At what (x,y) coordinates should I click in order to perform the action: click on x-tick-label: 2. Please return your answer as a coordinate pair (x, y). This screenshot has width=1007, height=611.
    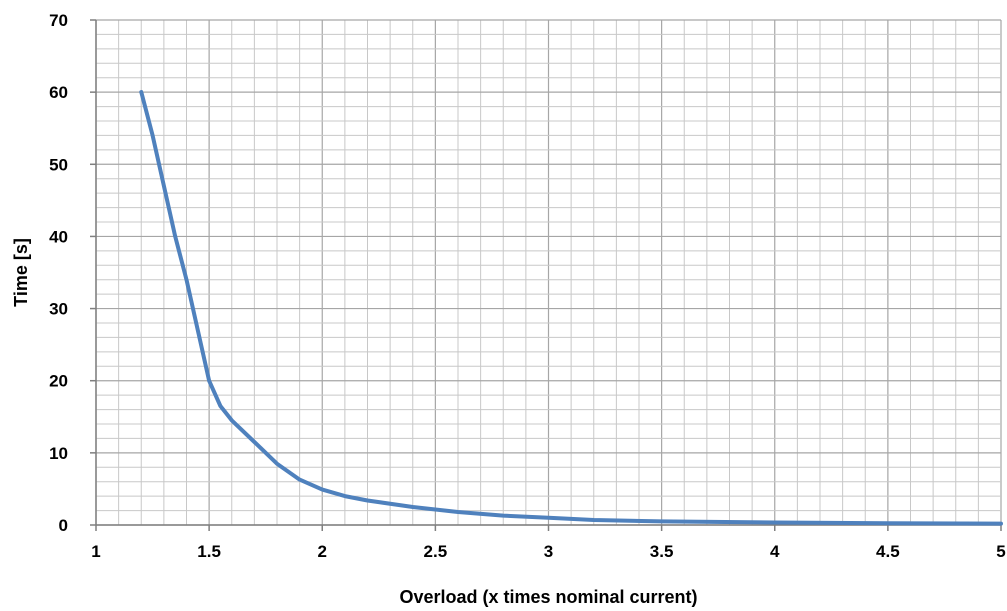
    Looking at the image, I should click on (322, 551).